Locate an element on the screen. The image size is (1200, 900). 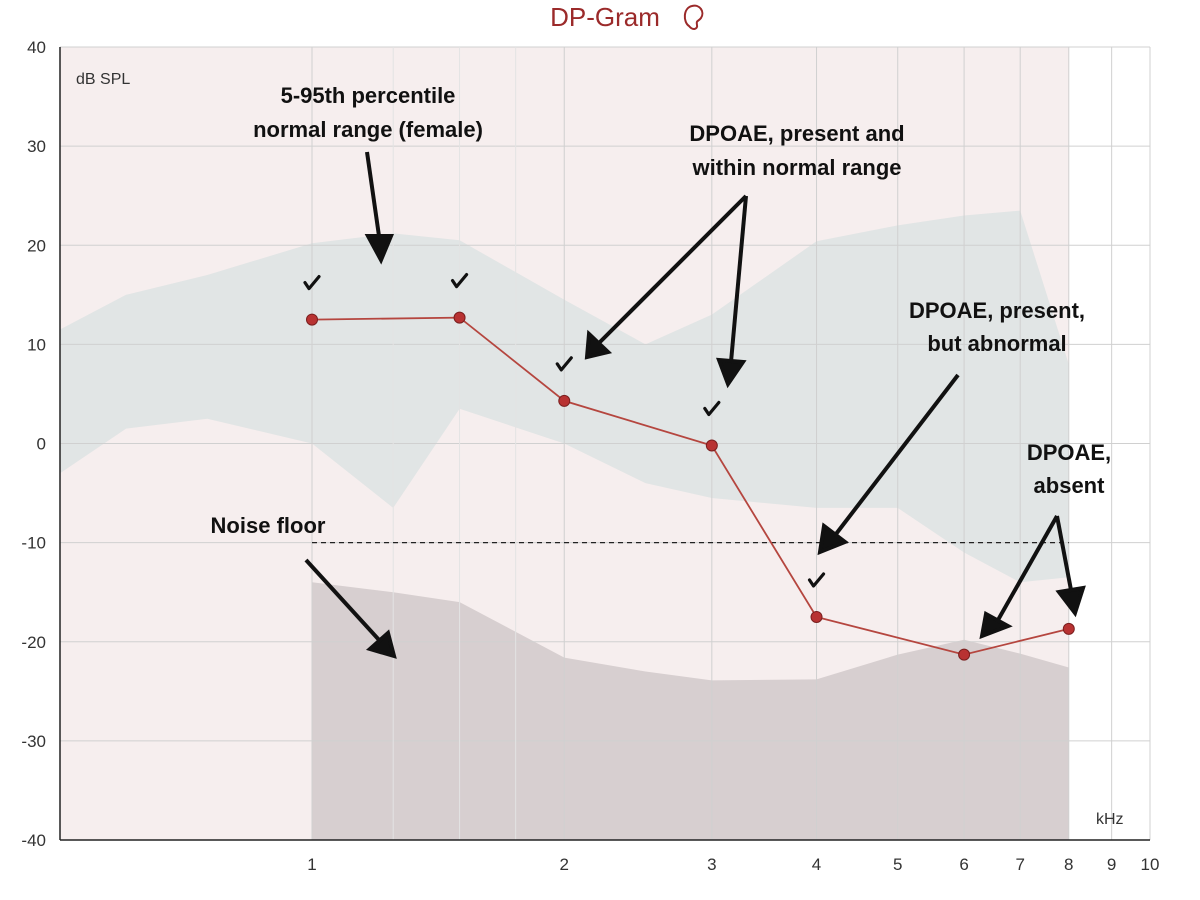
x-tick-label: 7 is located at coordinates (1019, 864).